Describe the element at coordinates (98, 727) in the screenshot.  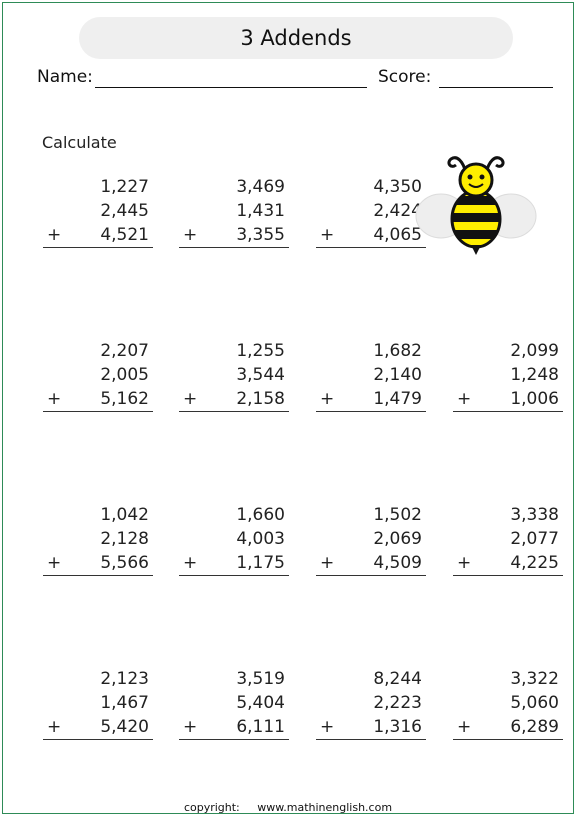
I see `addend-3-row: +5,420` at that location.